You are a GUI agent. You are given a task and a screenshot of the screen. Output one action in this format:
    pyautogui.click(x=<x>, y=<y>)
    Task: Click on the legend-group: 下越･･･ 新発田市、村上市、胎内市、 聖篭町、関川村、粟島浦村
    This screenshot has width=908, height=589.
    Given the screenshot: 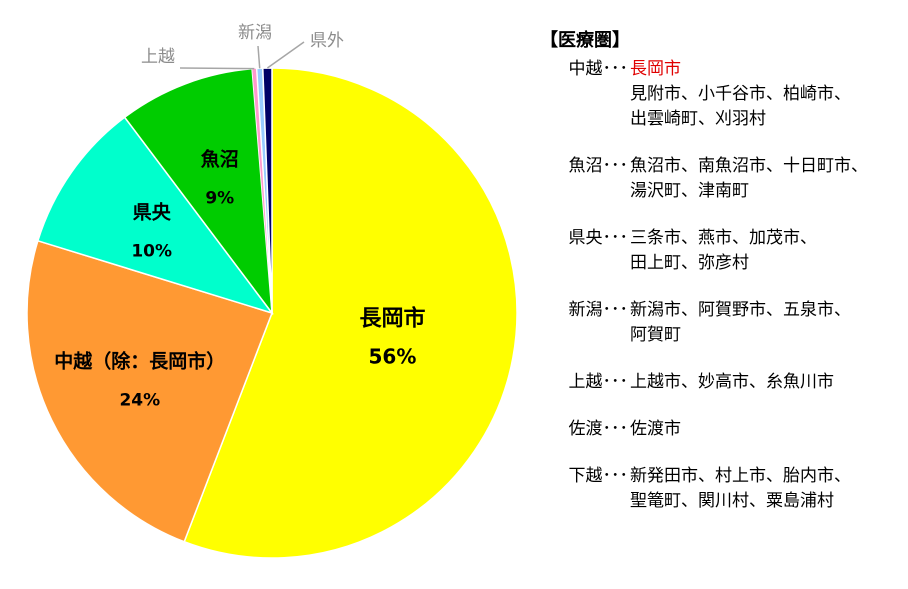 What is the action you would take?
    pyautogui.click(x=720, y=489)
    